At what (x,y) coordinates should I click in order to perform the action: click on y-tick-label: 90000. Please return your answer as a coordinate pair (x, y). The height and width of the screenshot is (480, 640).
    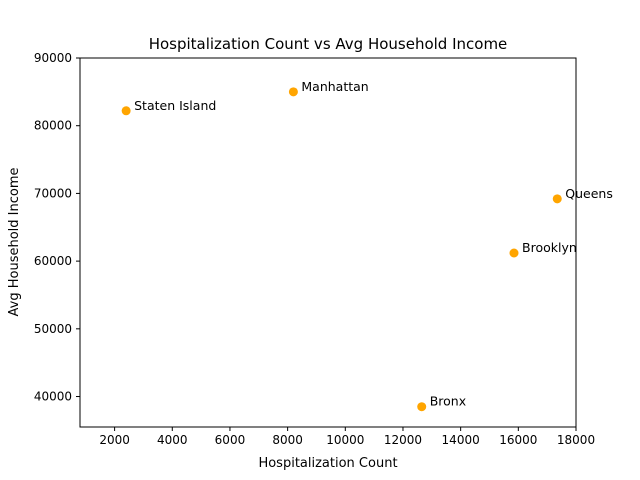
    Looking at the image, I should click on (53, 58).